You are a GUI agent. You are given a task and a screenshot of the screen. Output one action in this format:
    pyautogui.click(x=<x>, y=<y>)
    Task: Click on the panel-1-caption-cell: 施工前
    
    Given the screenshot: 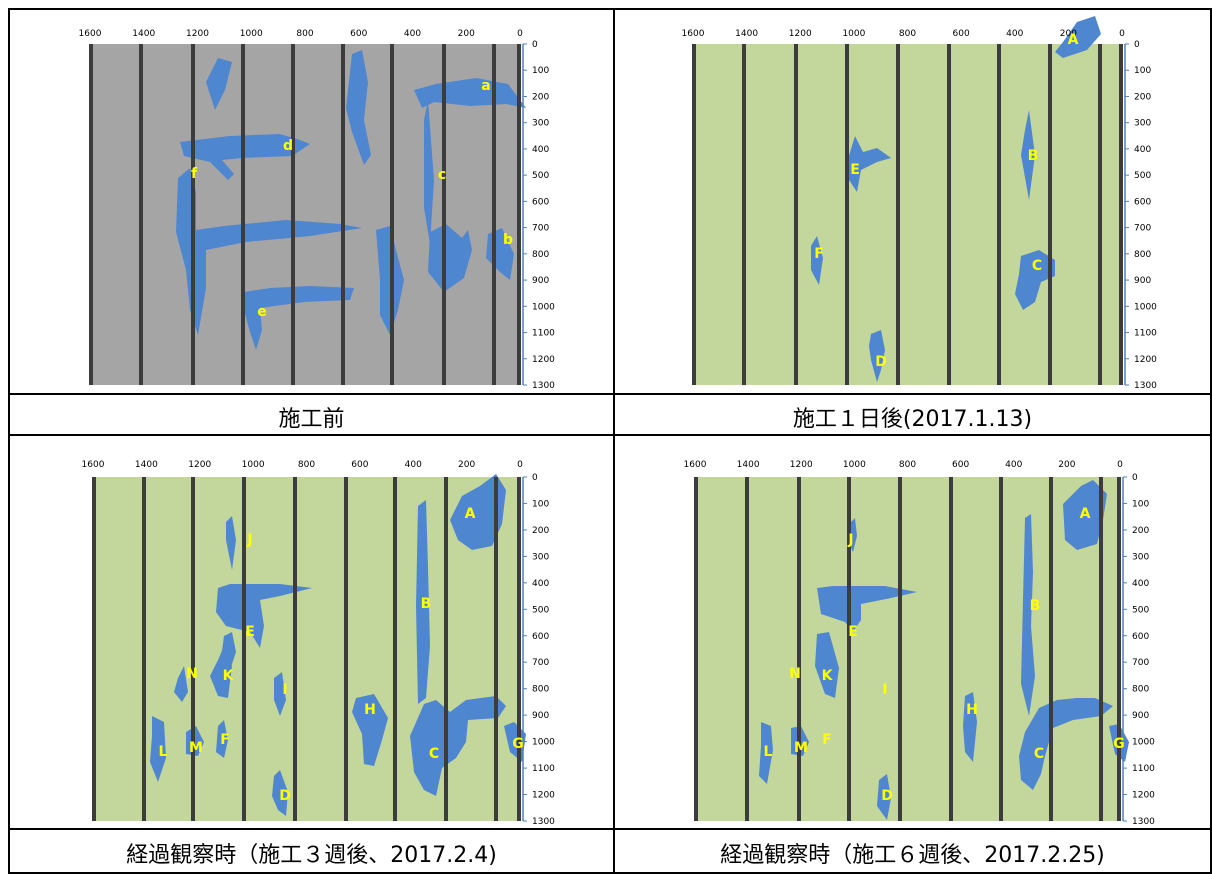 What is the action you would take?
    pyautogui.click(x=311, y=414)
    